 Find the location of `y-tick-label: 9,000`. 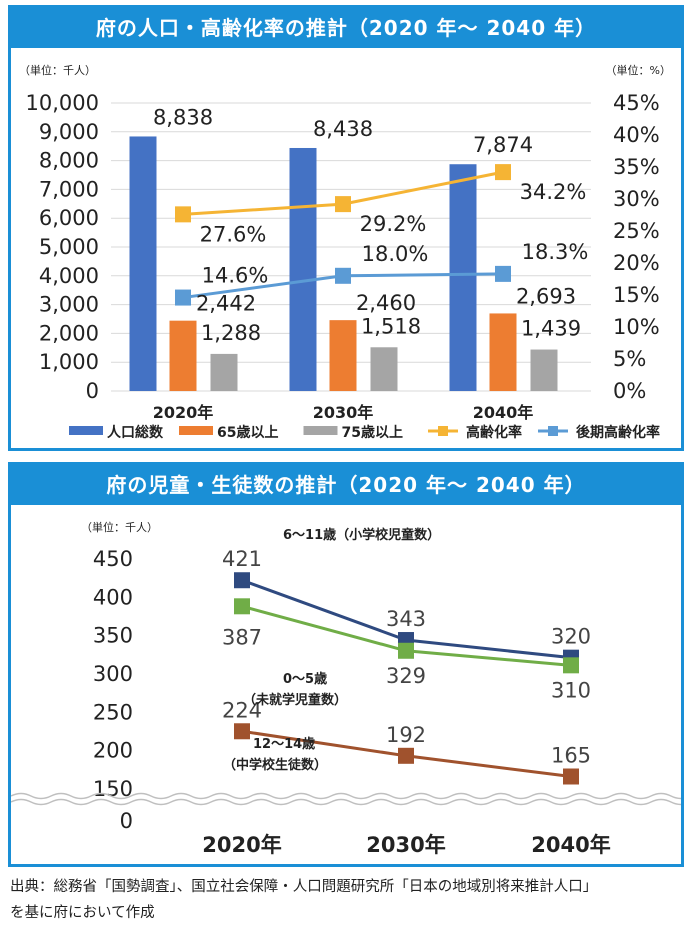

y-tick-label: 9,000 is located at coordinates (69, 132).